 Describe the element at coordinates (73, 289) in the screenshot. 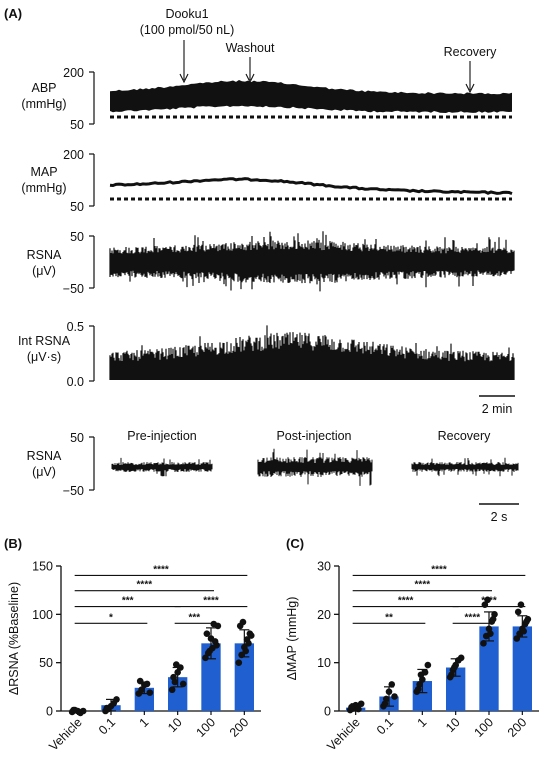

I see `rsna-tick-bottom: −50` at that location.